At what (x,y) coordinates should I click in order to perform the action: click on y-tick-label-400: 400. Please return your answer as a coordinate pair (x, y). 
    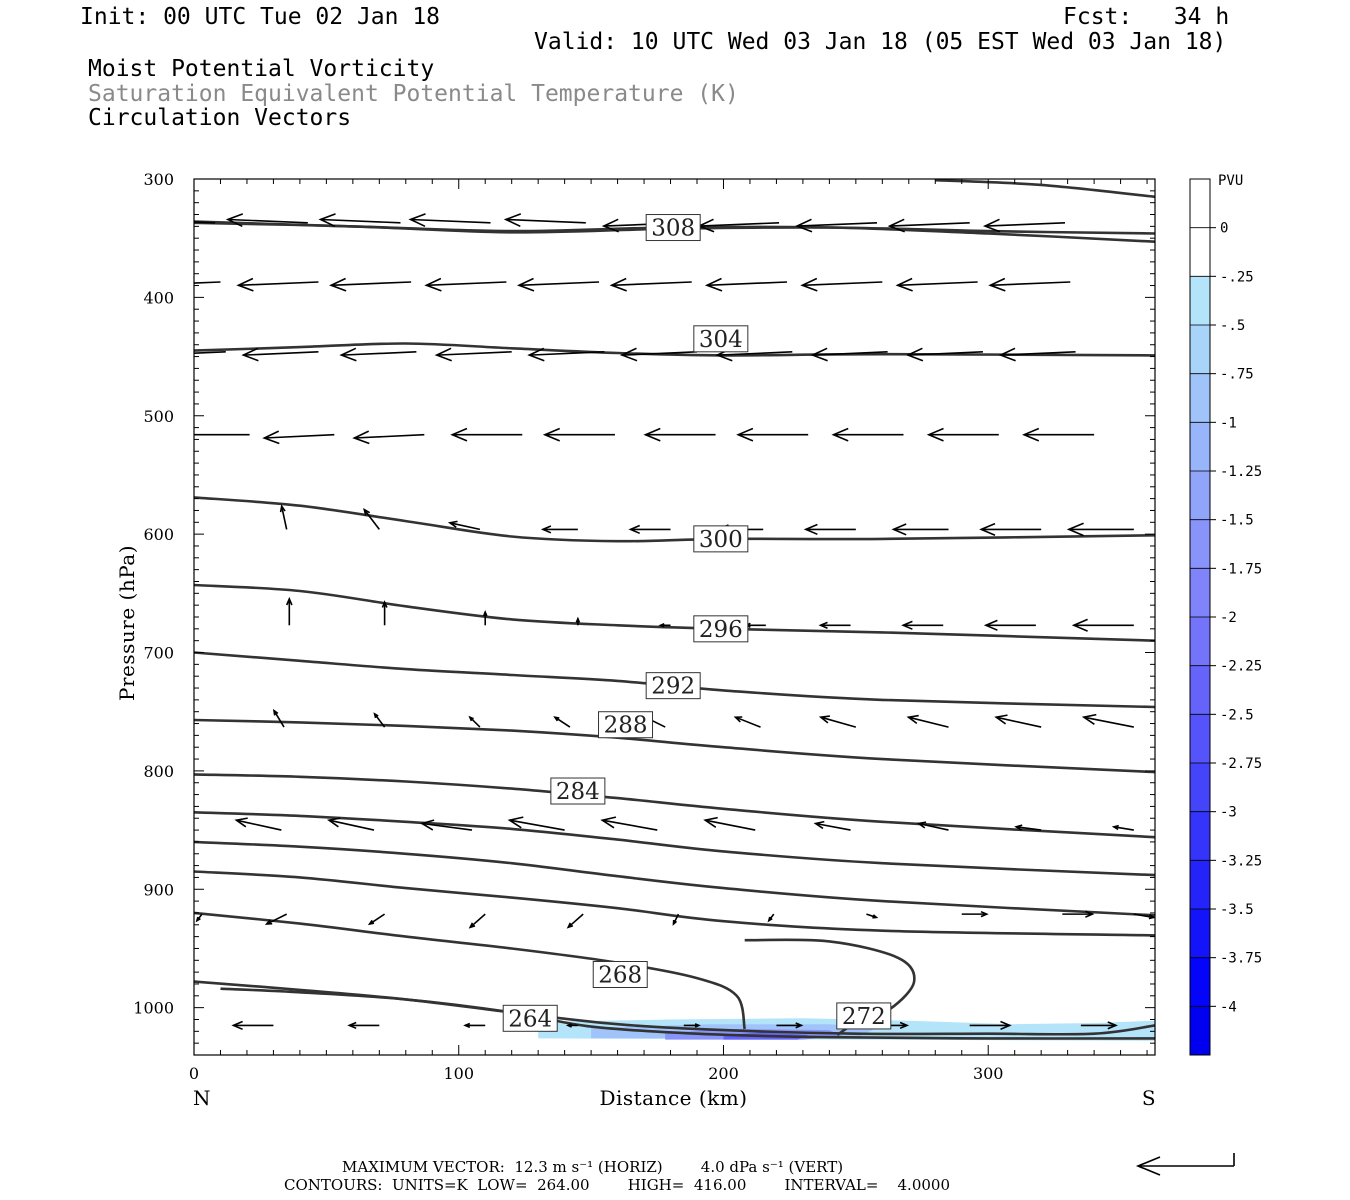
    Looking at the image, I should click on (158, 297).